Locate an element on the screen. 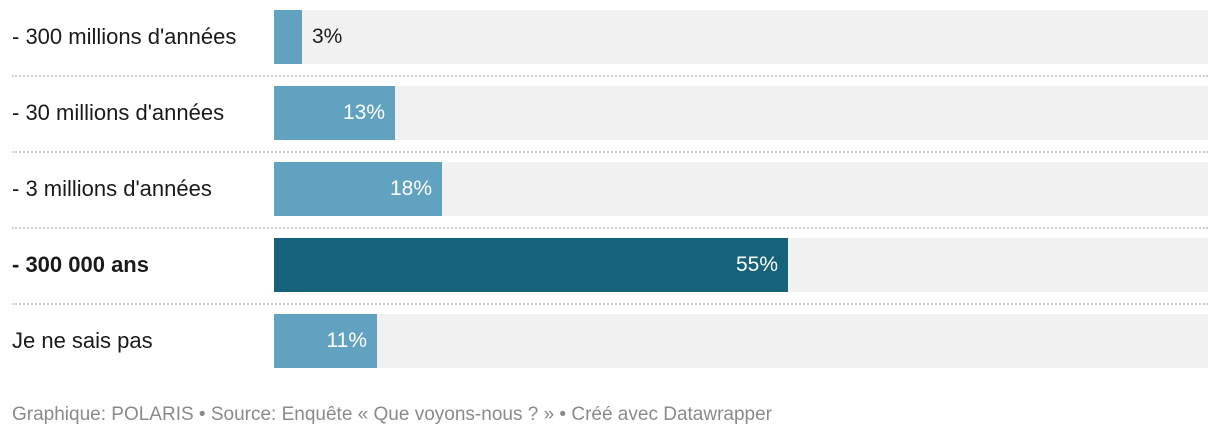 This screenshot has width=1220, height=444. bar-track: 3% is located at coordinates (741, 37).